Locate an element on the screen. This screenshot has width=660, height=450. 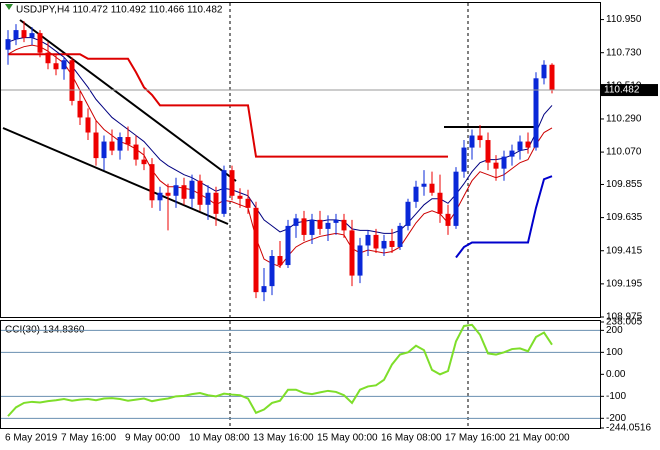
y-tick-label: 110.070 is located at coordinates (624, 152).